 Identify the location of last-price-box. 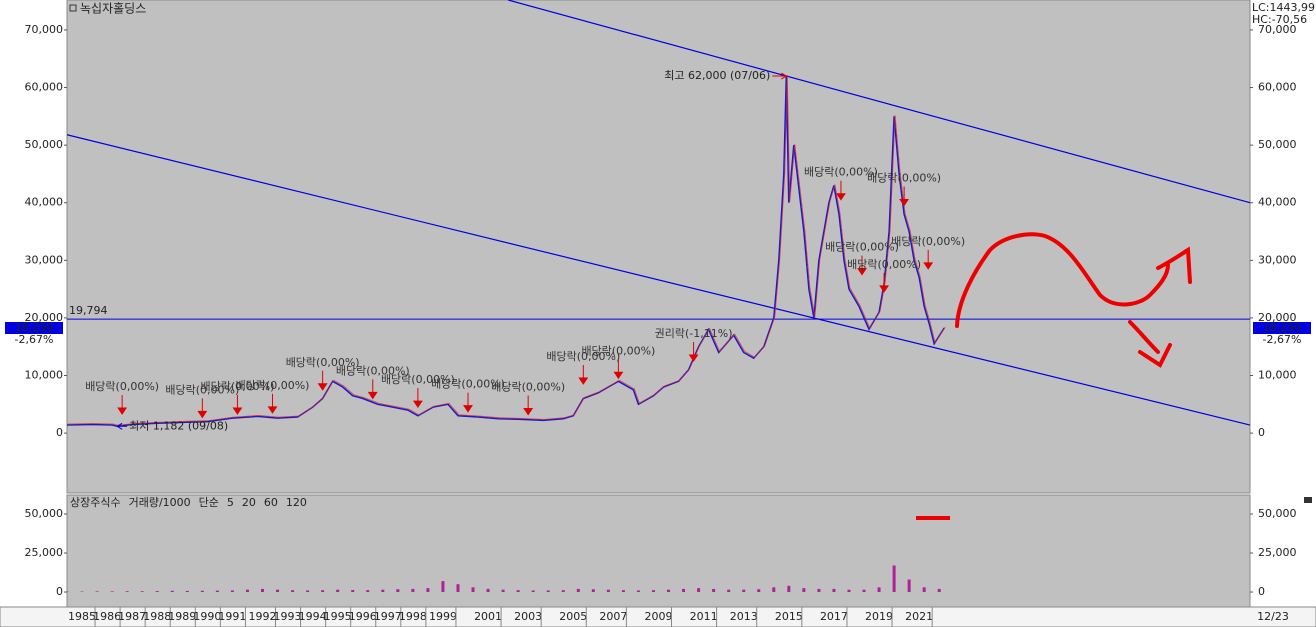
(34, 327).